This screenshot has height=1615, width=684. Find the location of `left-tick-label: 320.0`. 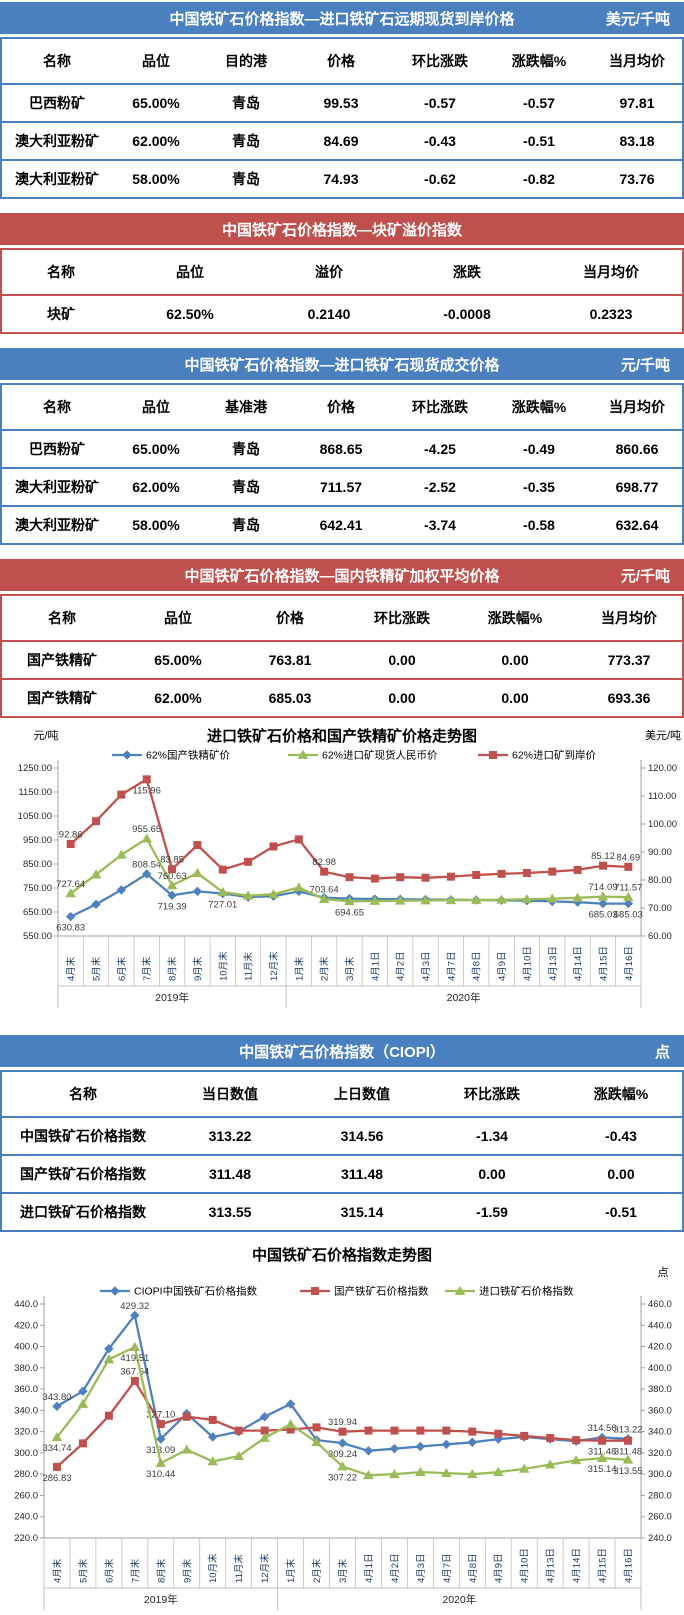

left-tick-label: 320.0 is located at coordinates (26, 1432).